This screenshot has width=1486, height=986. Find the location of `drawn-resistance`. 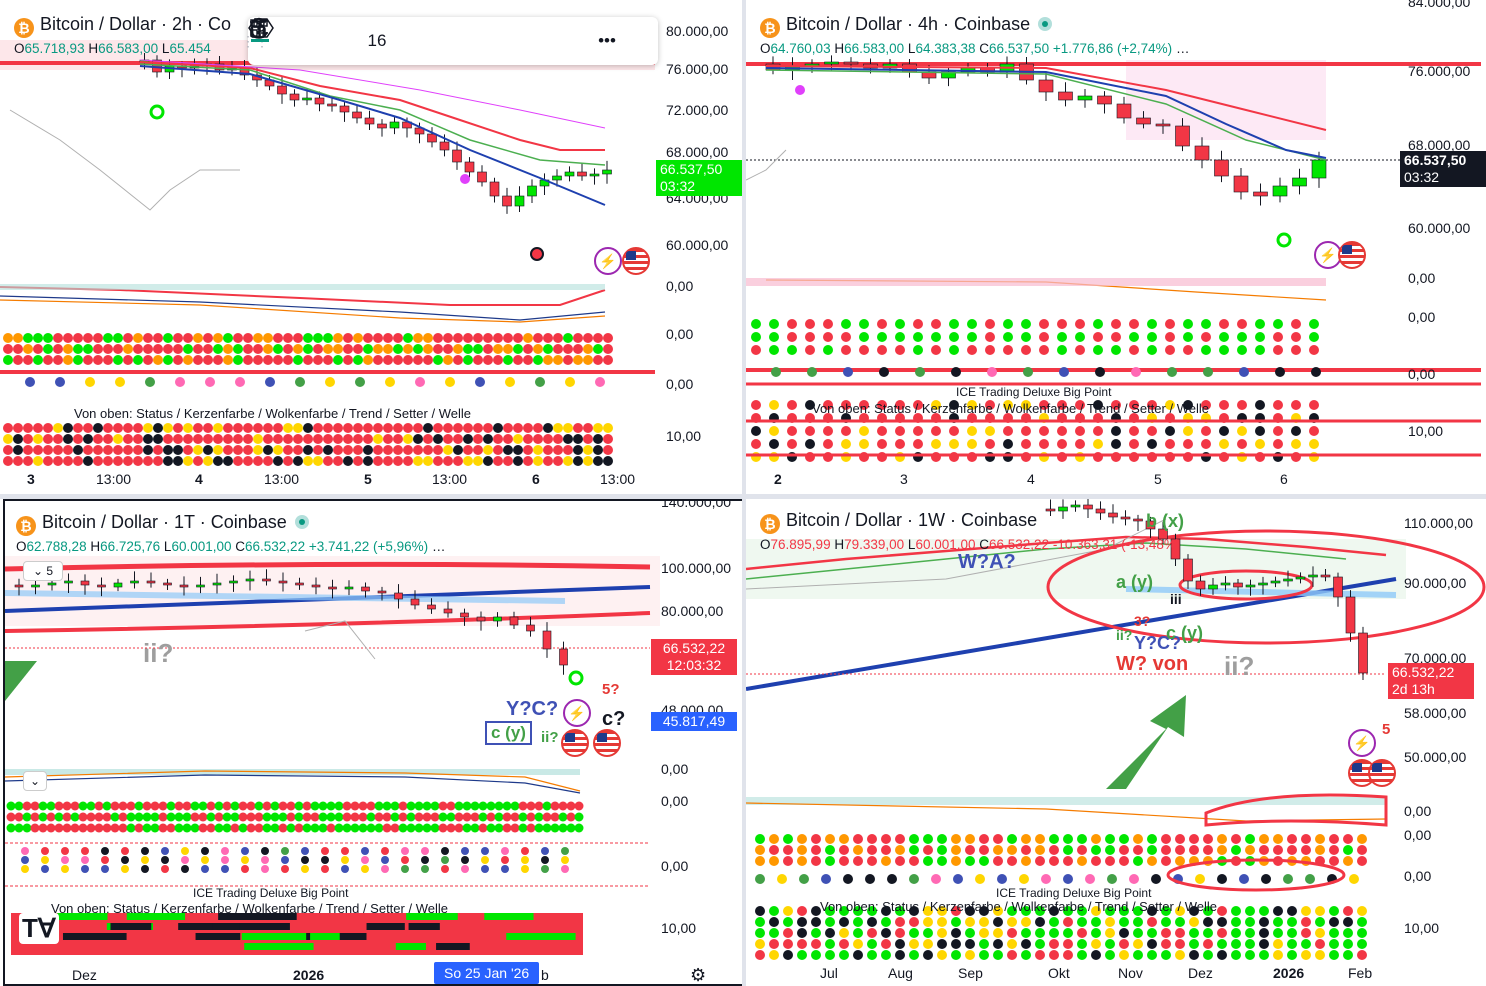

drawn-resistance is located at coordinates (328, 566).